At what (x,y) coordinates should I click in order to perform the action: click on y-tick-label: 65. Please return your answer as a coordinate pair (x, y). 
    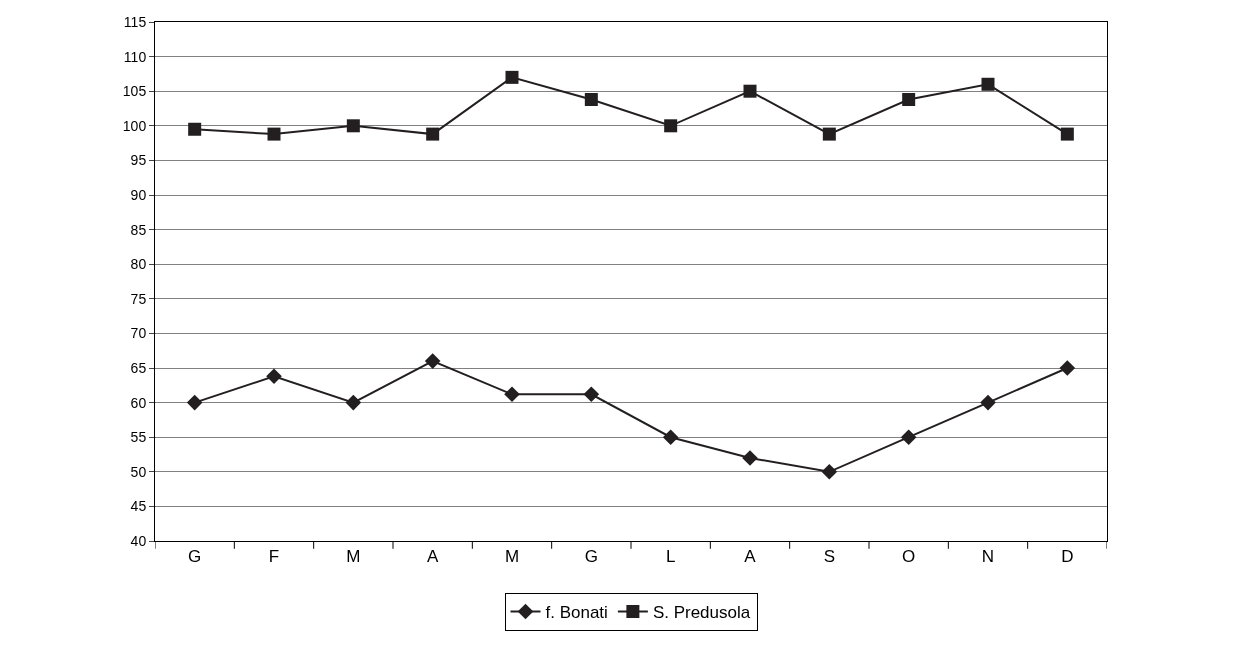
    Looking at the image, I should click on (138, 367).